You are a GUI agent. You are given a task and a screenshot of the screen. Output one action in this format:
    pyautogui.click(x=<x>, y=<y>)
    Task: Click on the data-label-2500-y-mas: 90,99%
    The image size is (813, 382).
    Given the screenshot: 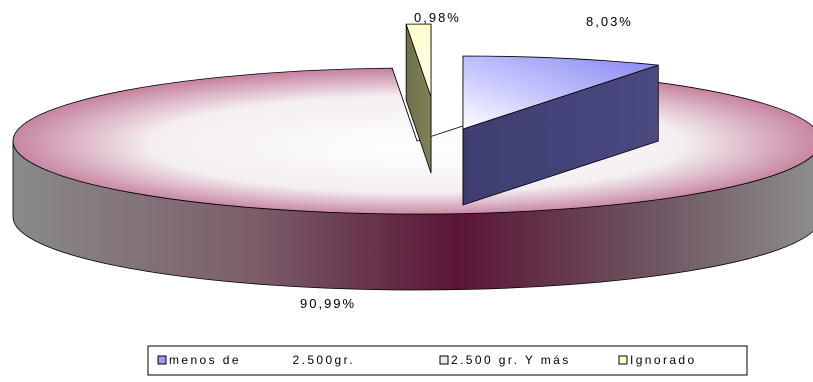 What is the action you would take?
    pyautogui.click(x=328, y=303)
    